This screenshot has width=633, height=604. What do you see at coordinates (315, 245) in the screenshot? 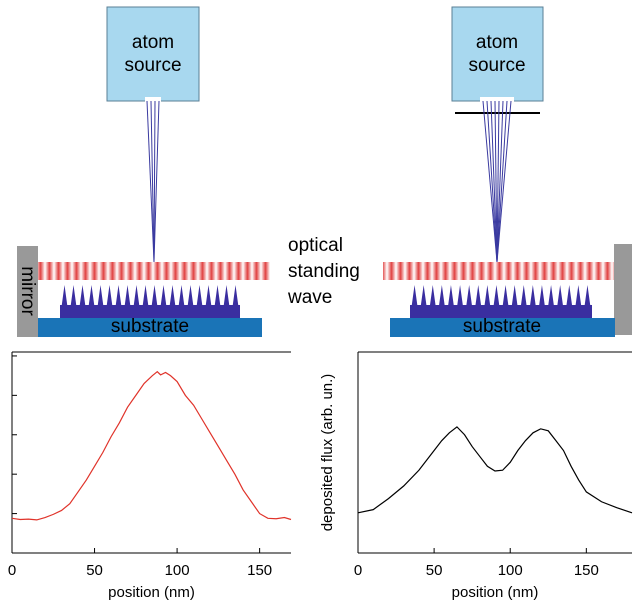
I see `wave-label: optical` at bounding box center [315, 245].